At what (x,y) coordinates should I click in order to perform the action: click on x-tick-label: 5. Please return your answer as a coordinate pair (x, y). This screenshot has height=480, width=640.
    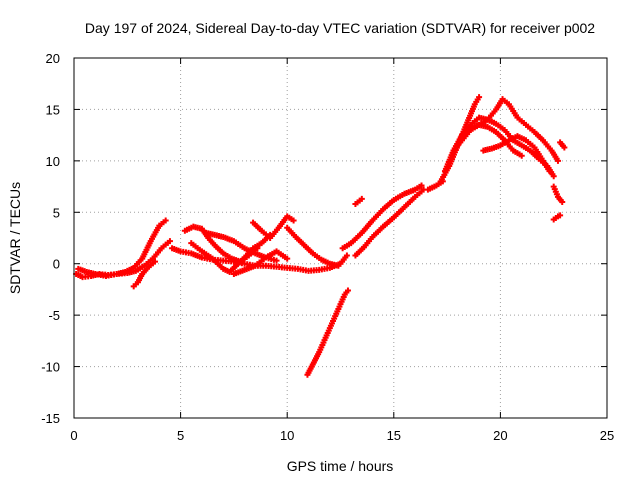
    Looking at the image, I should click on (180, 435).